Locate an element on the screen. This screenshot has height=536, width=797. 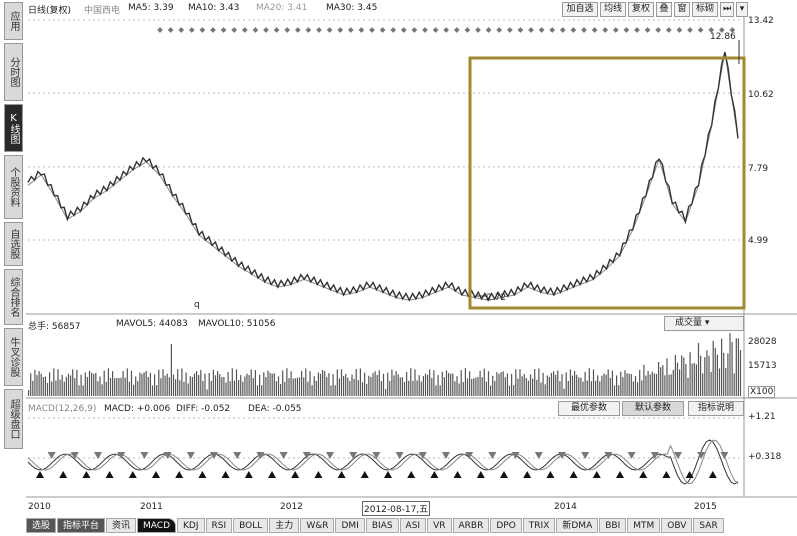
nav-tab-6: 综合排名 is located at coordinates (13, 297).